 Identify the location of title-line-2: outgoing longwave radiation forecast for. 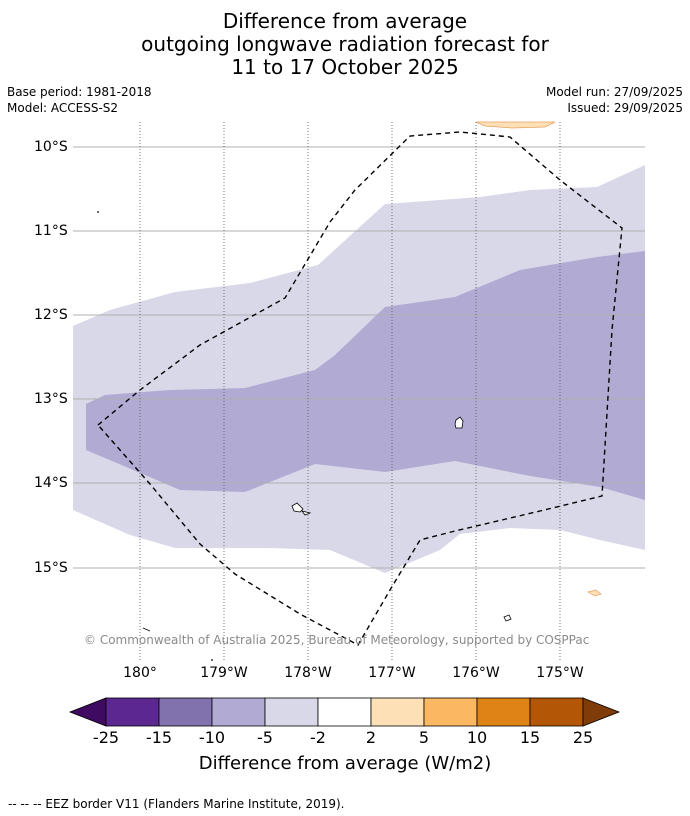
(345, 44).